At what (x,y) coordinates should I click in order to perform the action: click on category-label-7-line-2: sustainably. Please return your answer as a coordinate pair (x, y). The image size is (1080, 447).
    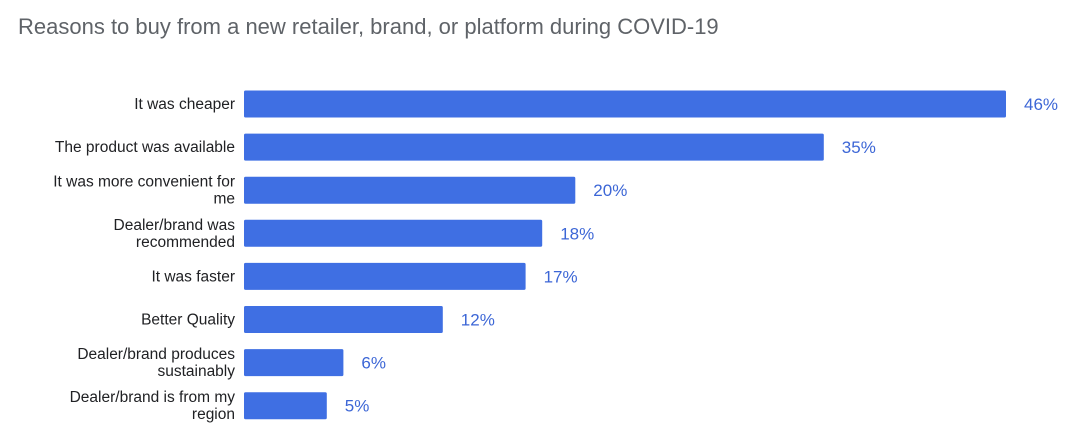
    Looking at the image, I should click on (196, 371).